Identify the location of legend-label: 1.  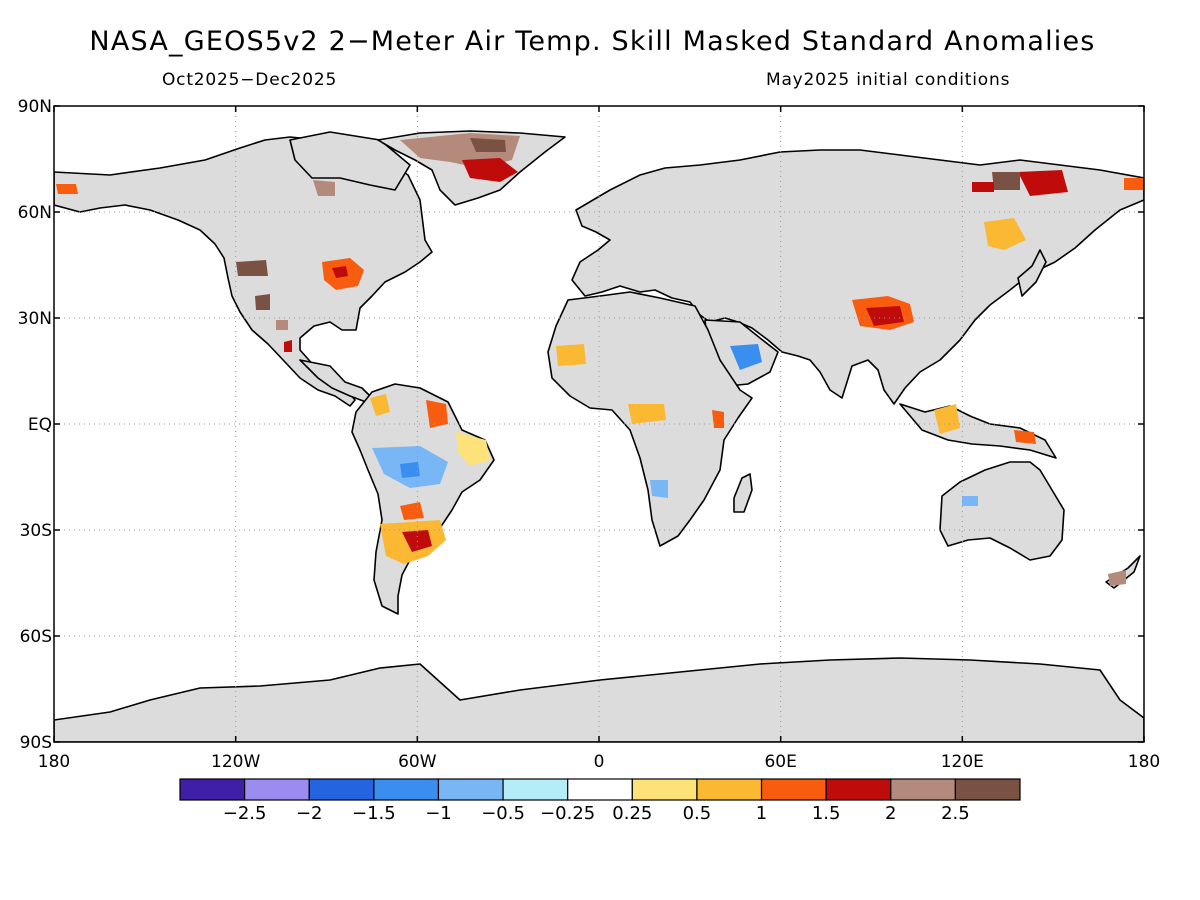
(761, 813).